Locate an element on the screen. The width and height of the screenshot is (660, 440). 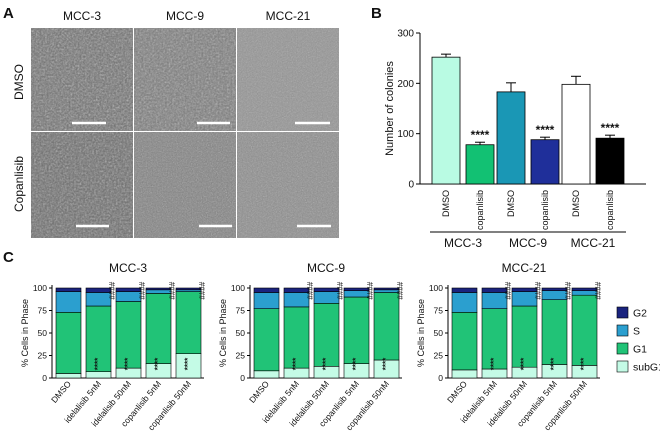
segment-s is located at coordinates (68, 302).